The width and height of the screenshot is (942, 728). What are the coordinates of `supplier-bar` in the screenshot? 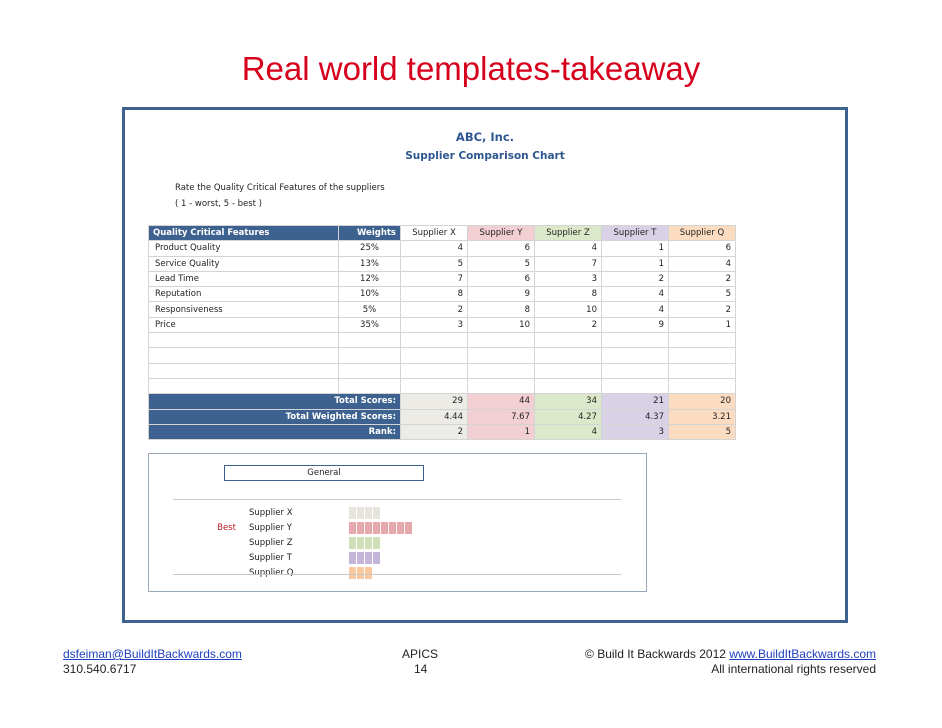 It's located at (361, 573).